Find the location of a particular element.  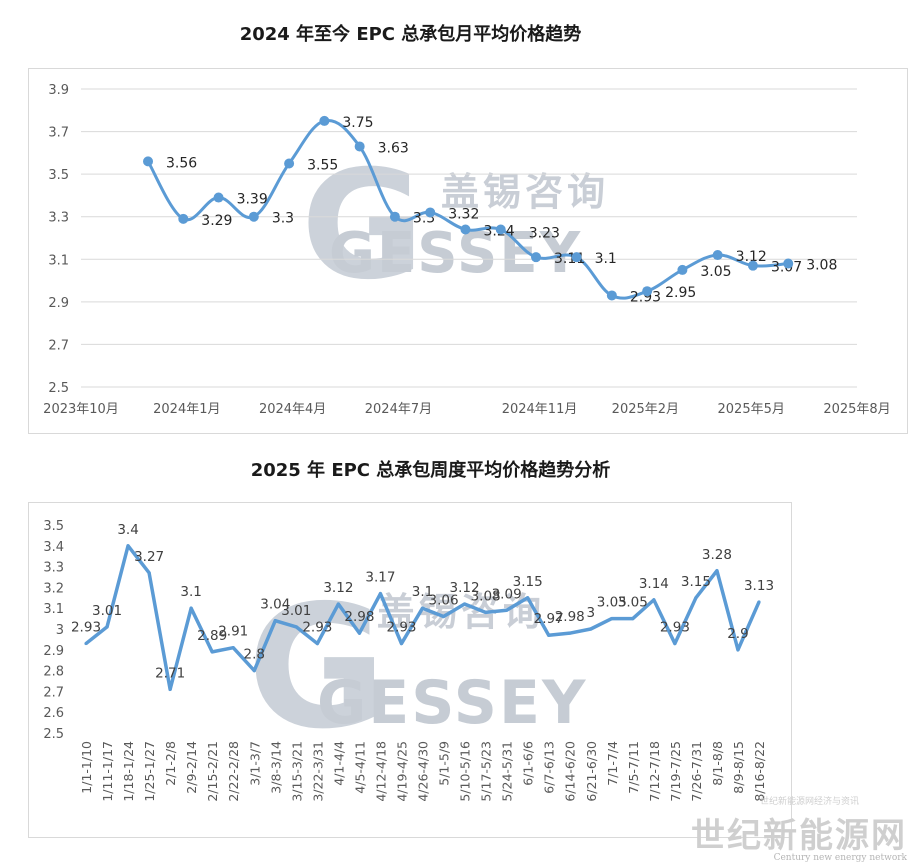

y-tick-label: 3.2 is located at coordinates (53, 588).